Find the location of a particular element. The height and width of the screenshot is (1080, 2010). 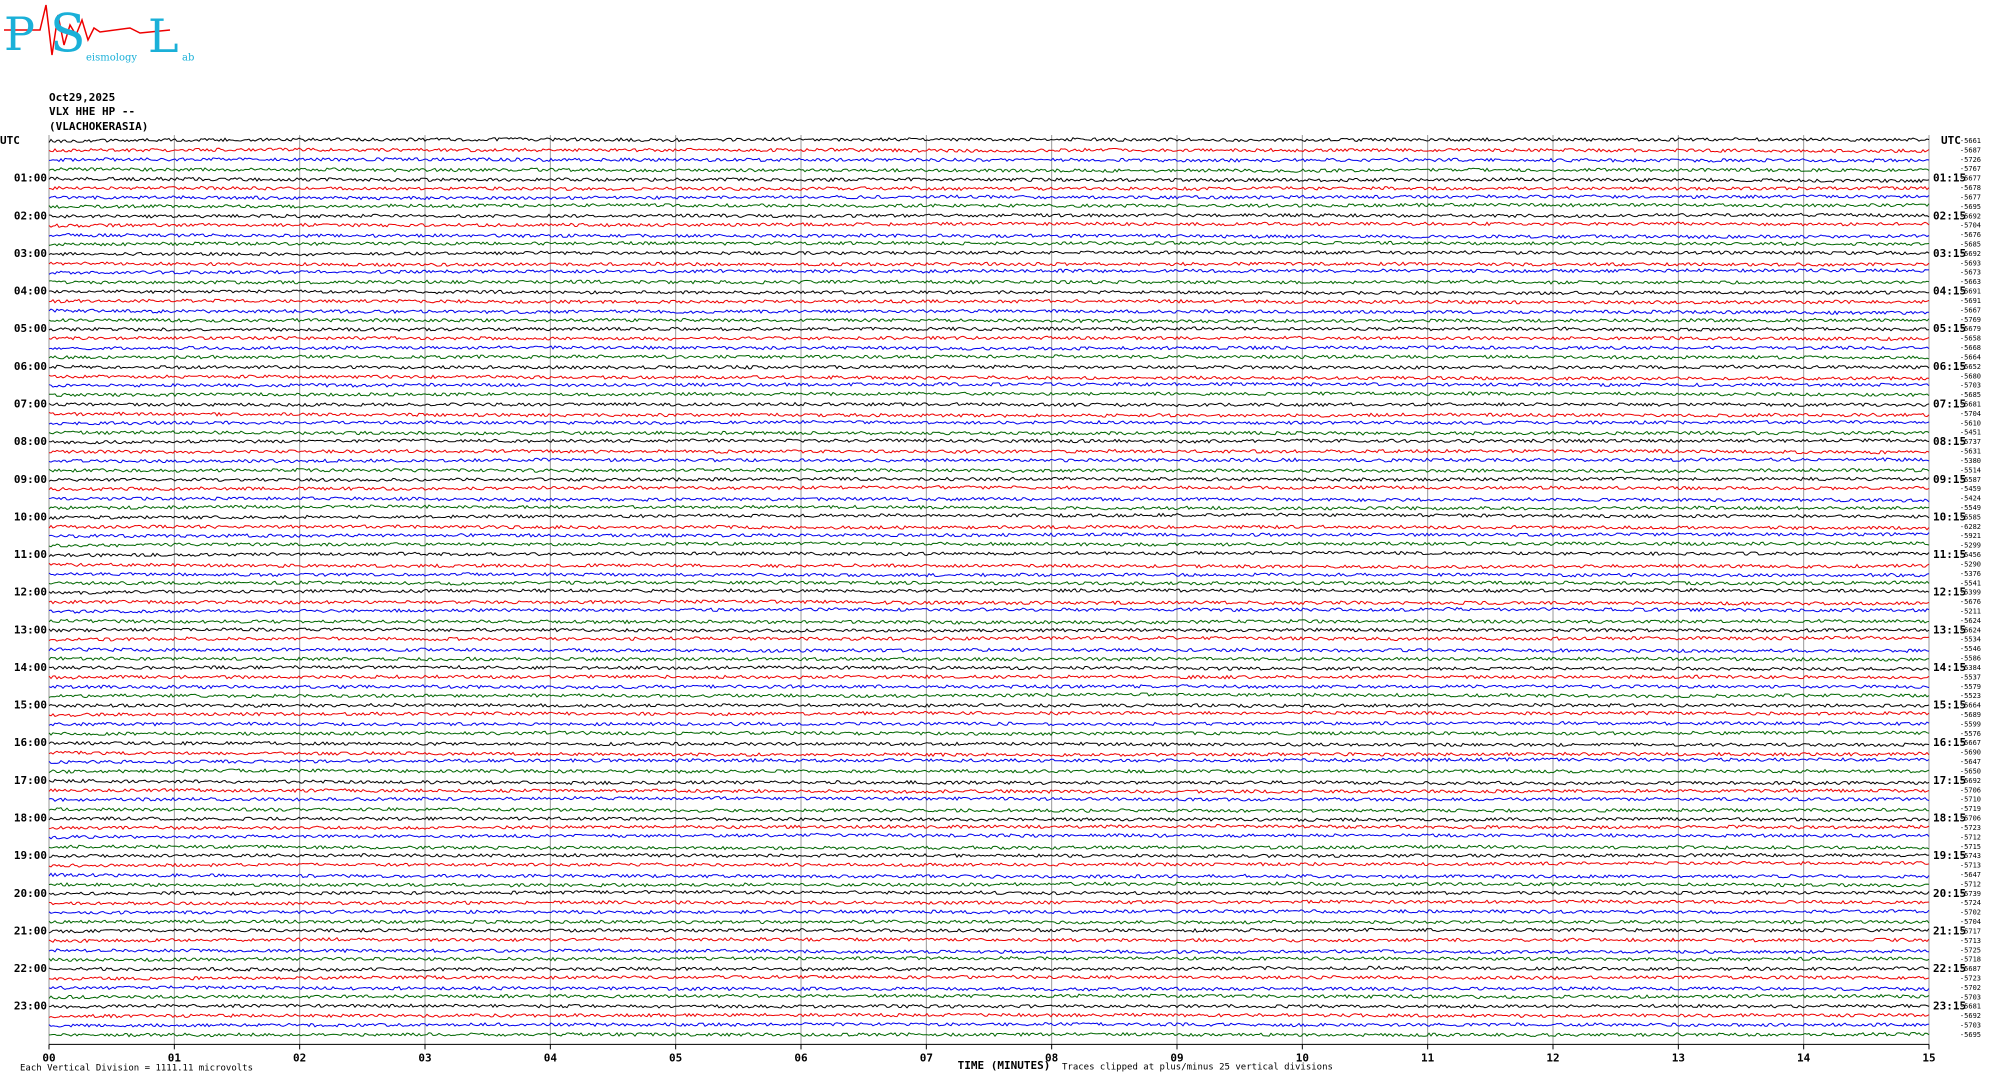

right-time-label: 07:15 is located at coordinates (1949, 403).